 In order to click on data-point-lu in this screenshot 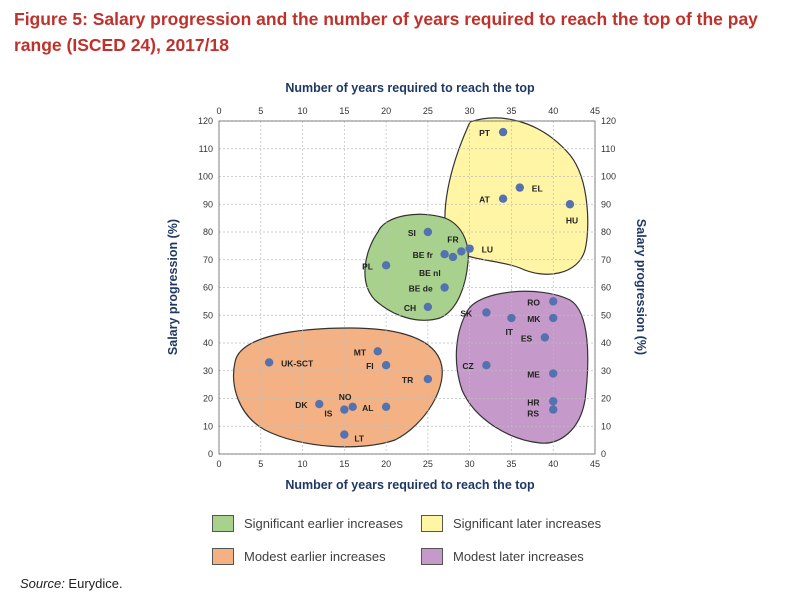, I will do `click(469, 248)`.